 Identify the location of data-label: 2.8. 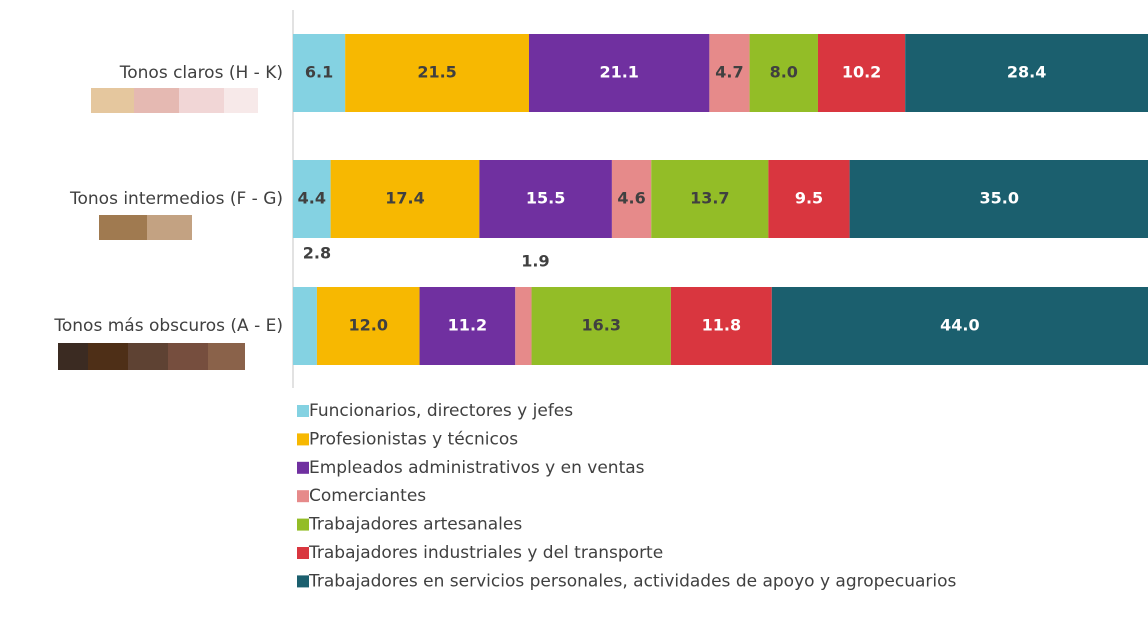
(317, 253).